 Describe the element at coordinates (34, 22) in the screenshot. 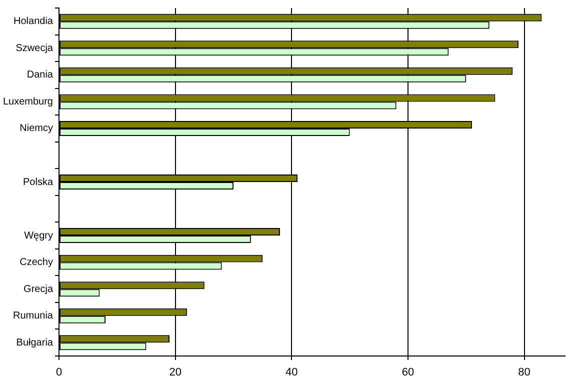

I see `y-tick-label: Holandia` at that location.